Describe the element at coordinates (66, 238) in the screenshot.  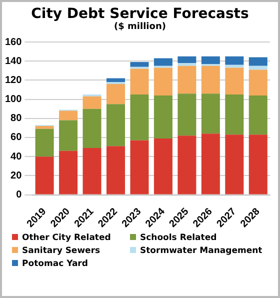
I see `legend-label: Other City Related` at that location.